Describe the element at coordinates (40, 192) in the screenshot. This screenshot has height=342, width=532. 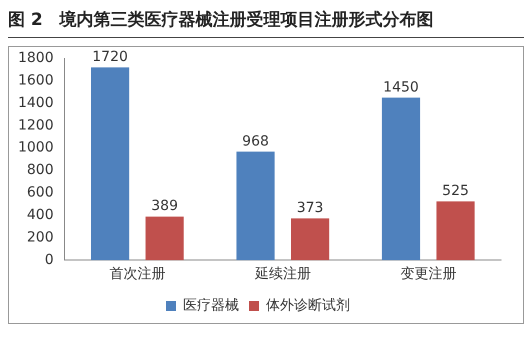
I see `y-tick-label: 600` at that location.